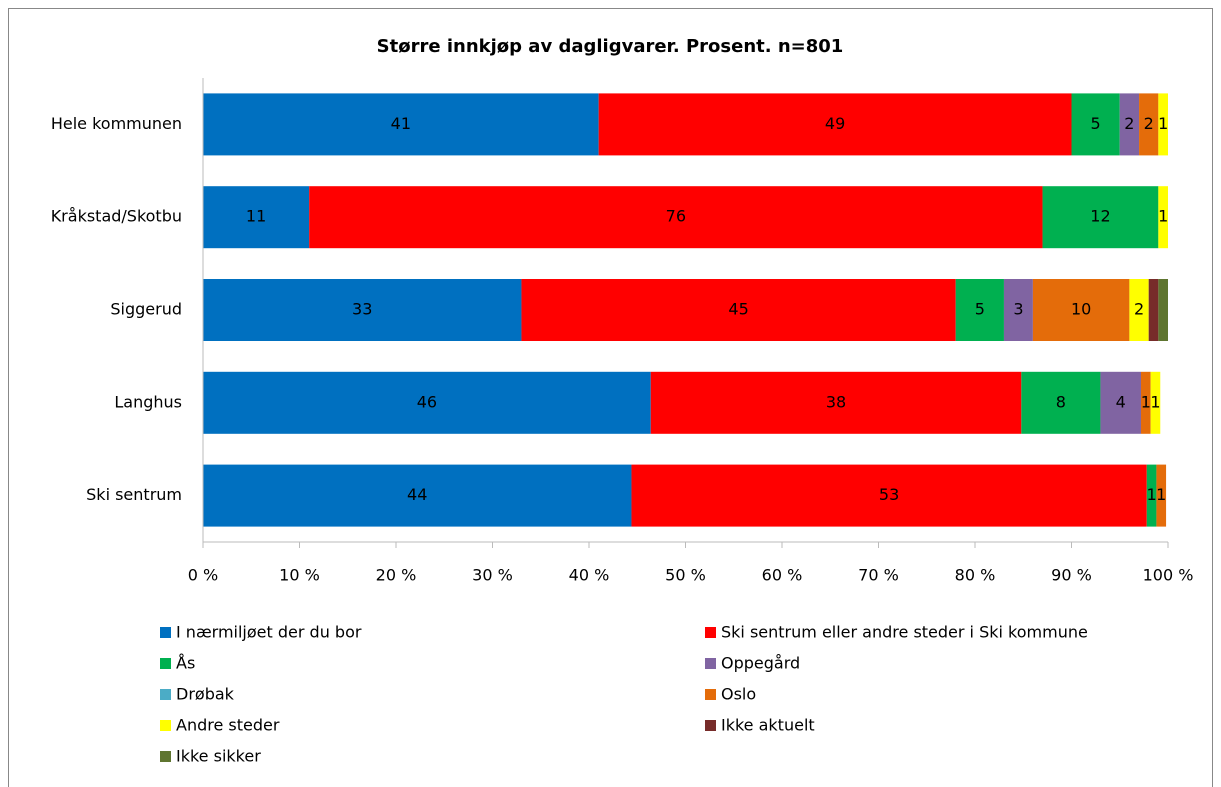 The width and height of the screenshot is (1221, 787). Describe the element at coordinates (492, 575) in the screenshot. I see `x-tick-label: 30 %` at that location.